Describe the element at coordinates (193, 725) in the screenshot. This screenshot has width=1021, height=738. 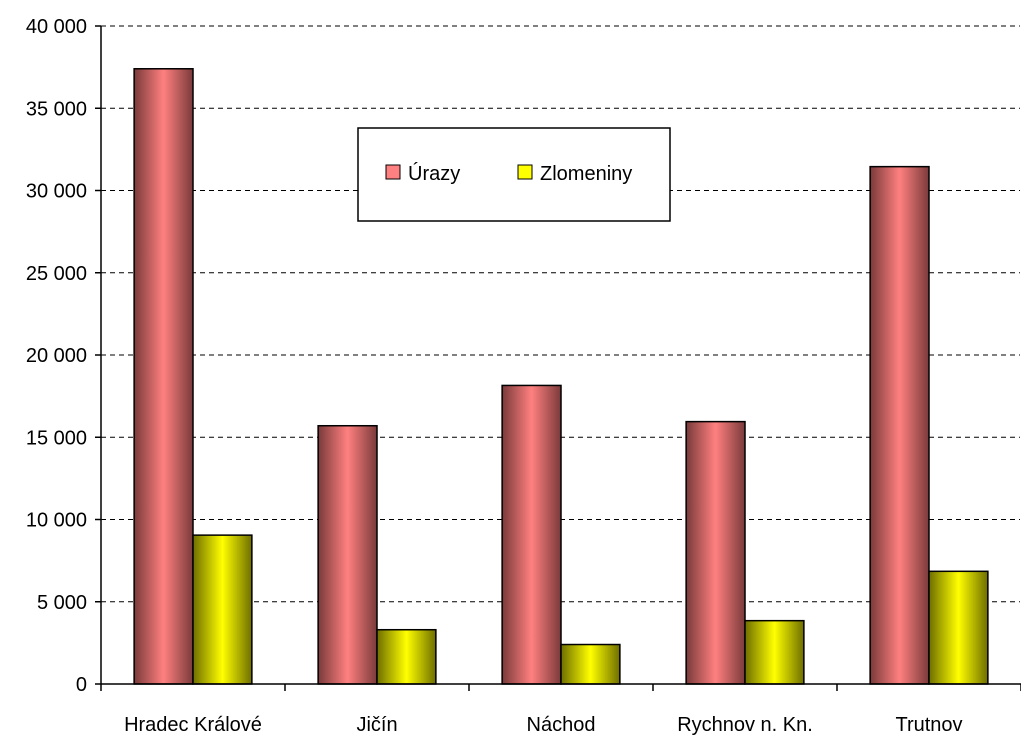
I see `x-tick-label: Hradec Králové` at that location.